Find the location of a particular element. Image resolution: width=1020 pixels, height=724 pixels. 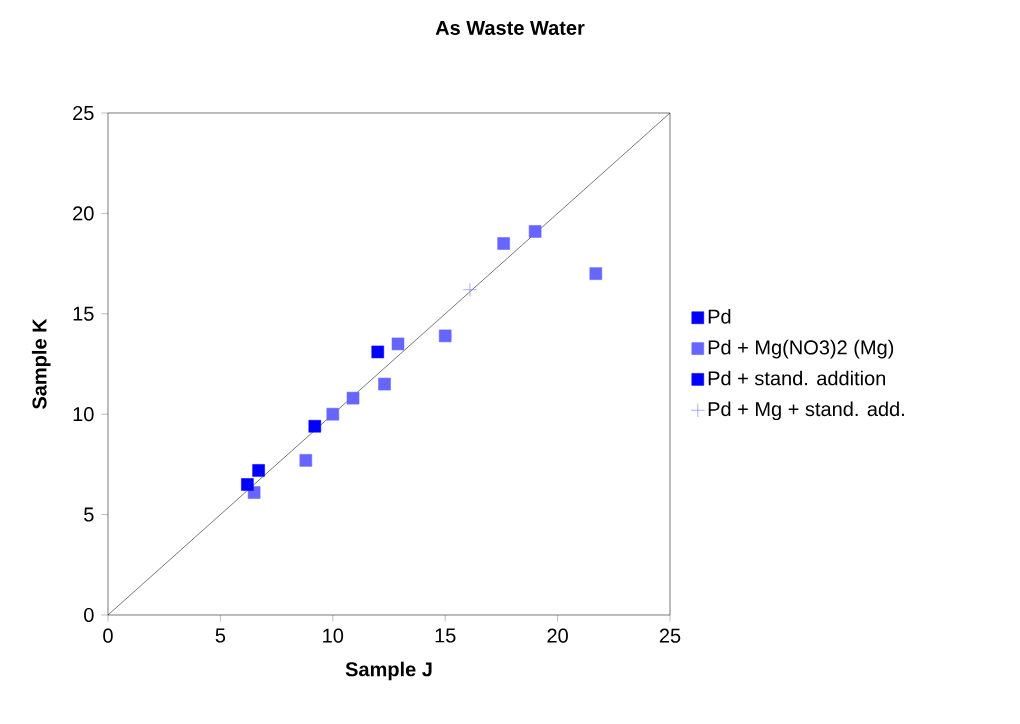

y-tick-label: 10 is located at coordinates (83, 414).